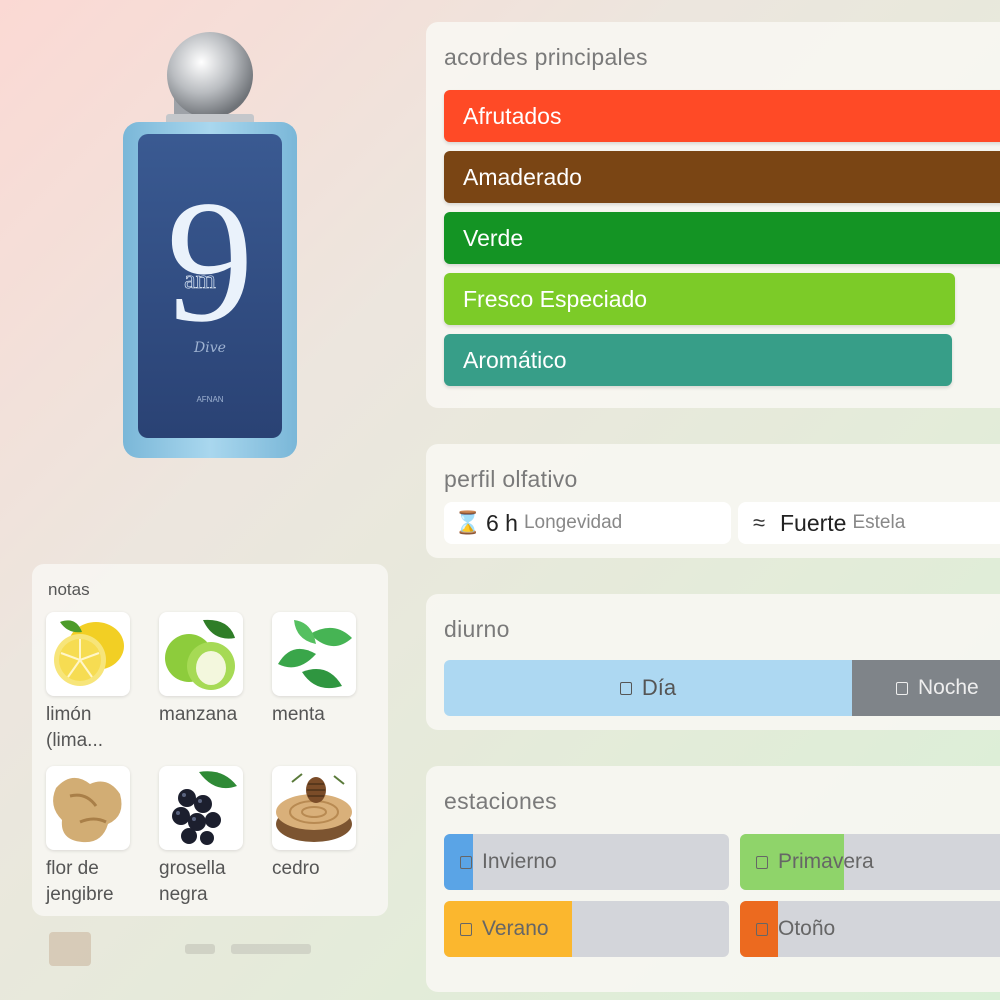  What do you see at coordinates (502, 522) in the screenshot?
I see `longevity-value: 6 h` at bounding box center [502, 522].